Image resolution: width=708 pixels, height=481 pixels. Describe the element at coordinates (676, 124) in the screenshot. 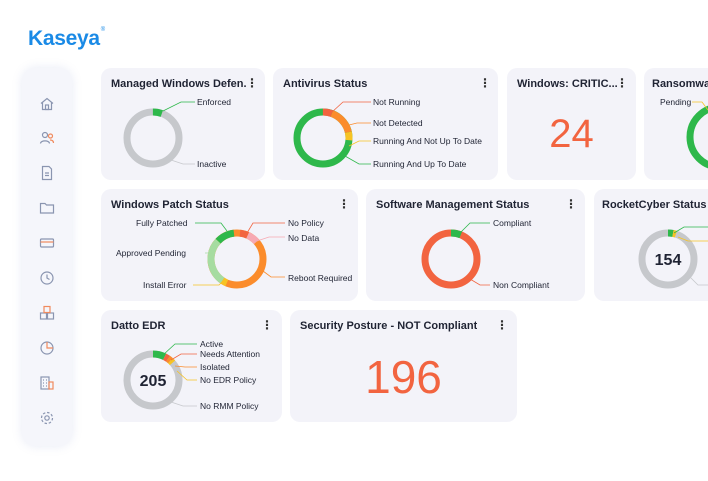

I see `ransomware-card: Ransomwar Pending` at that location.